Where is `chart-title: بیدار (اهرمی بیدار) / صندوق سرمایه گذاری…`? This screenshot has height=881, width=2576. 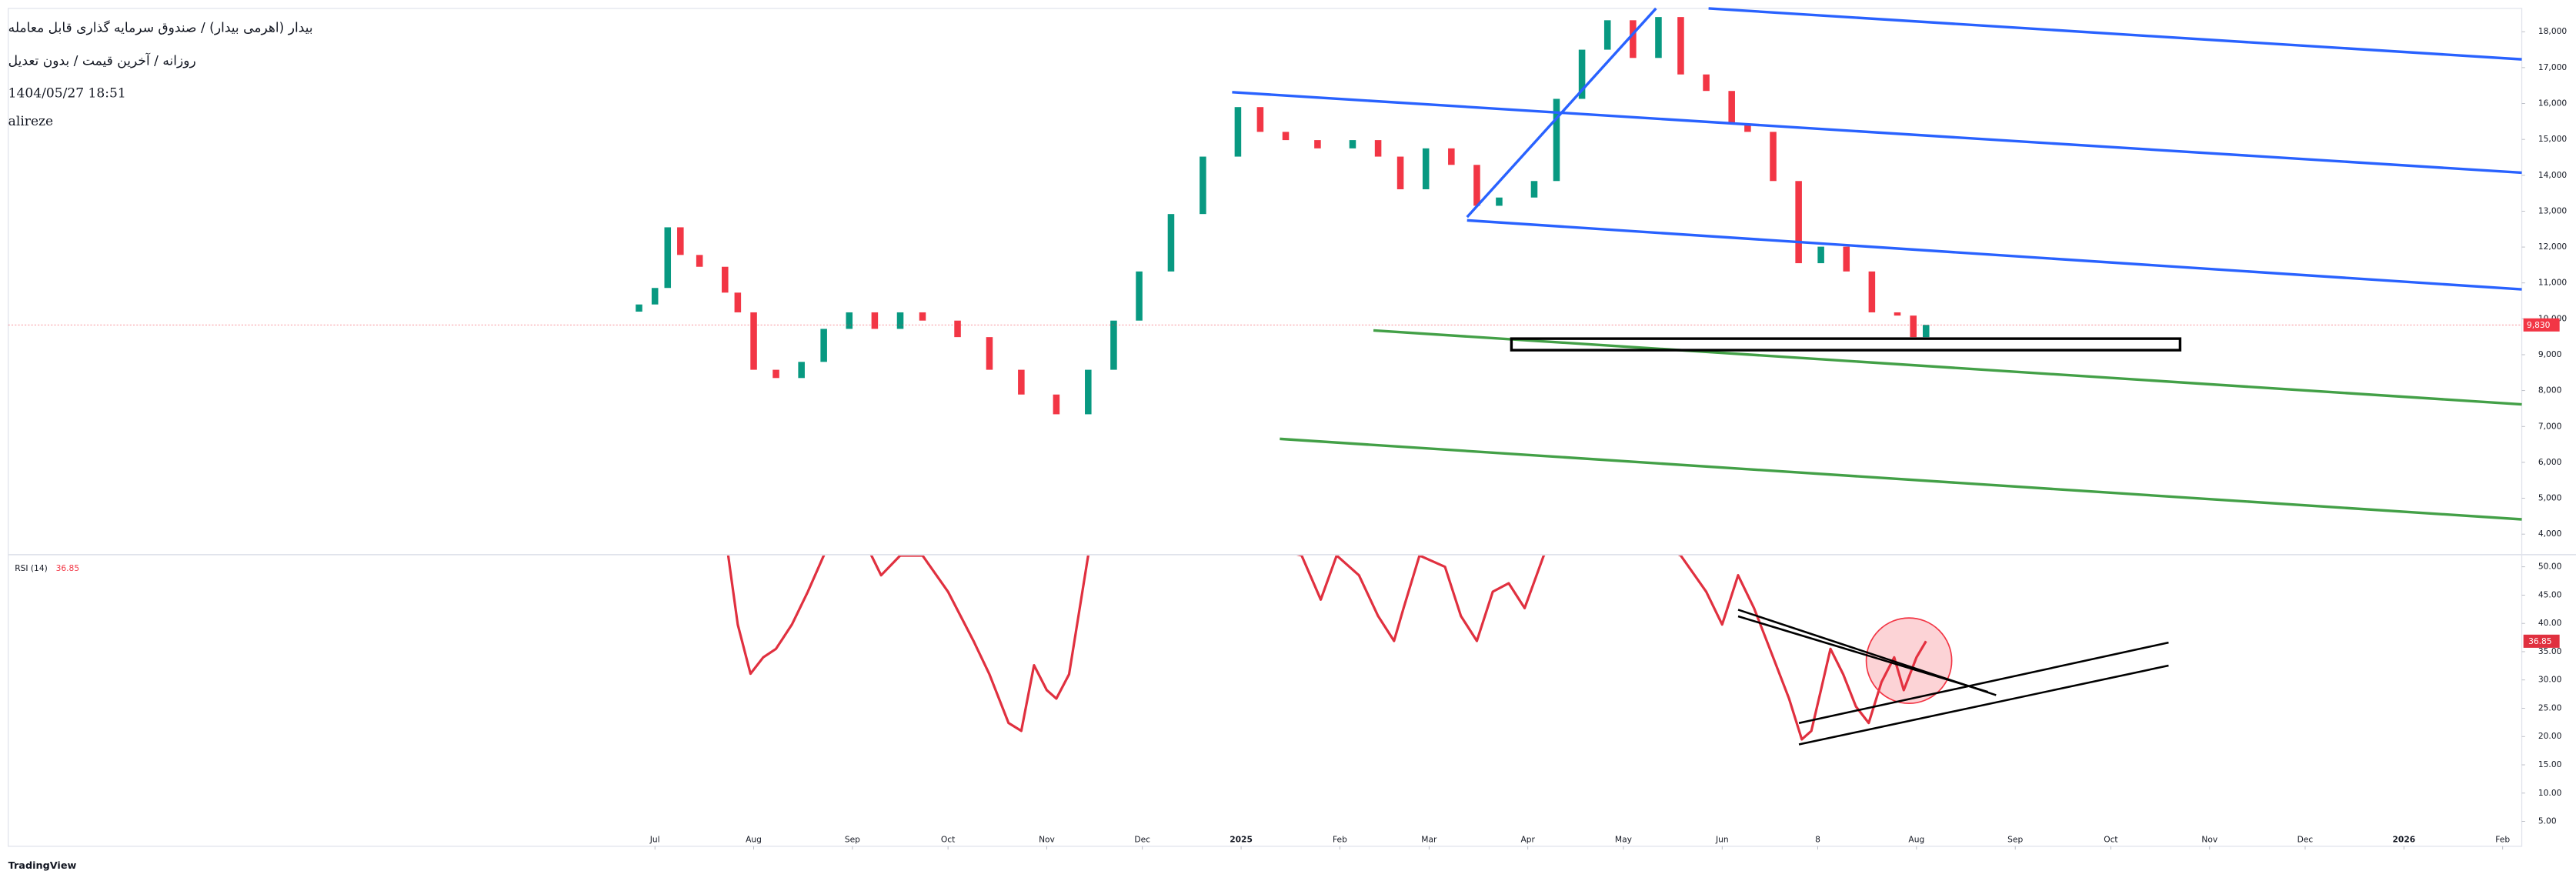
chart-title: بیدار (اهرمی بیدار) / صندوق سرمایه گذاری… is located at coordinates (161, 28).